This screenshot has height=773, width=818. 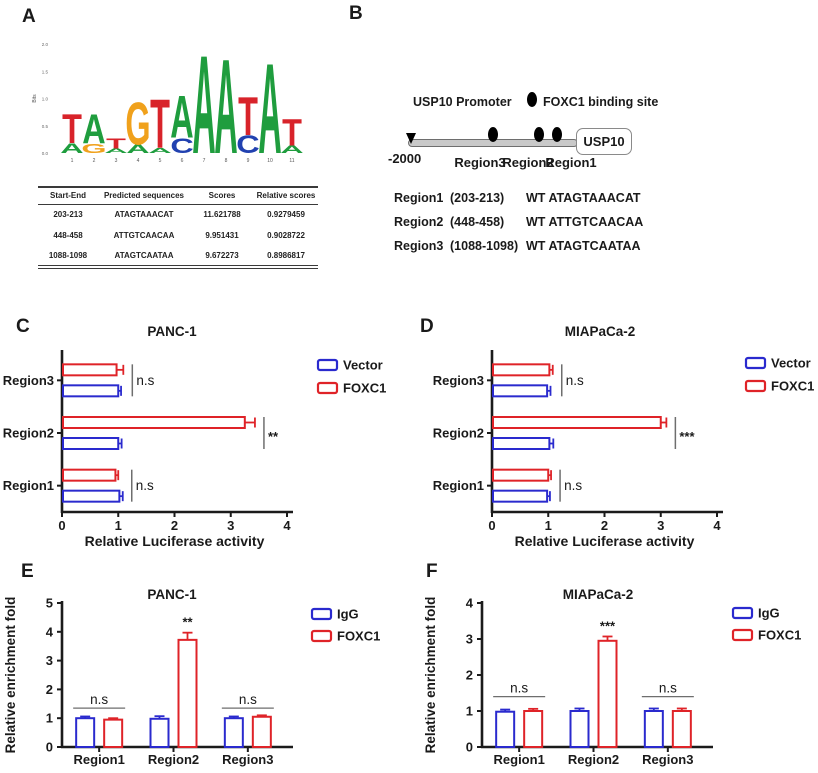 I want to click on region-sequence-row: Region1 (203-213) WT ATAGTAAACAT, so click(x=518, y=198).